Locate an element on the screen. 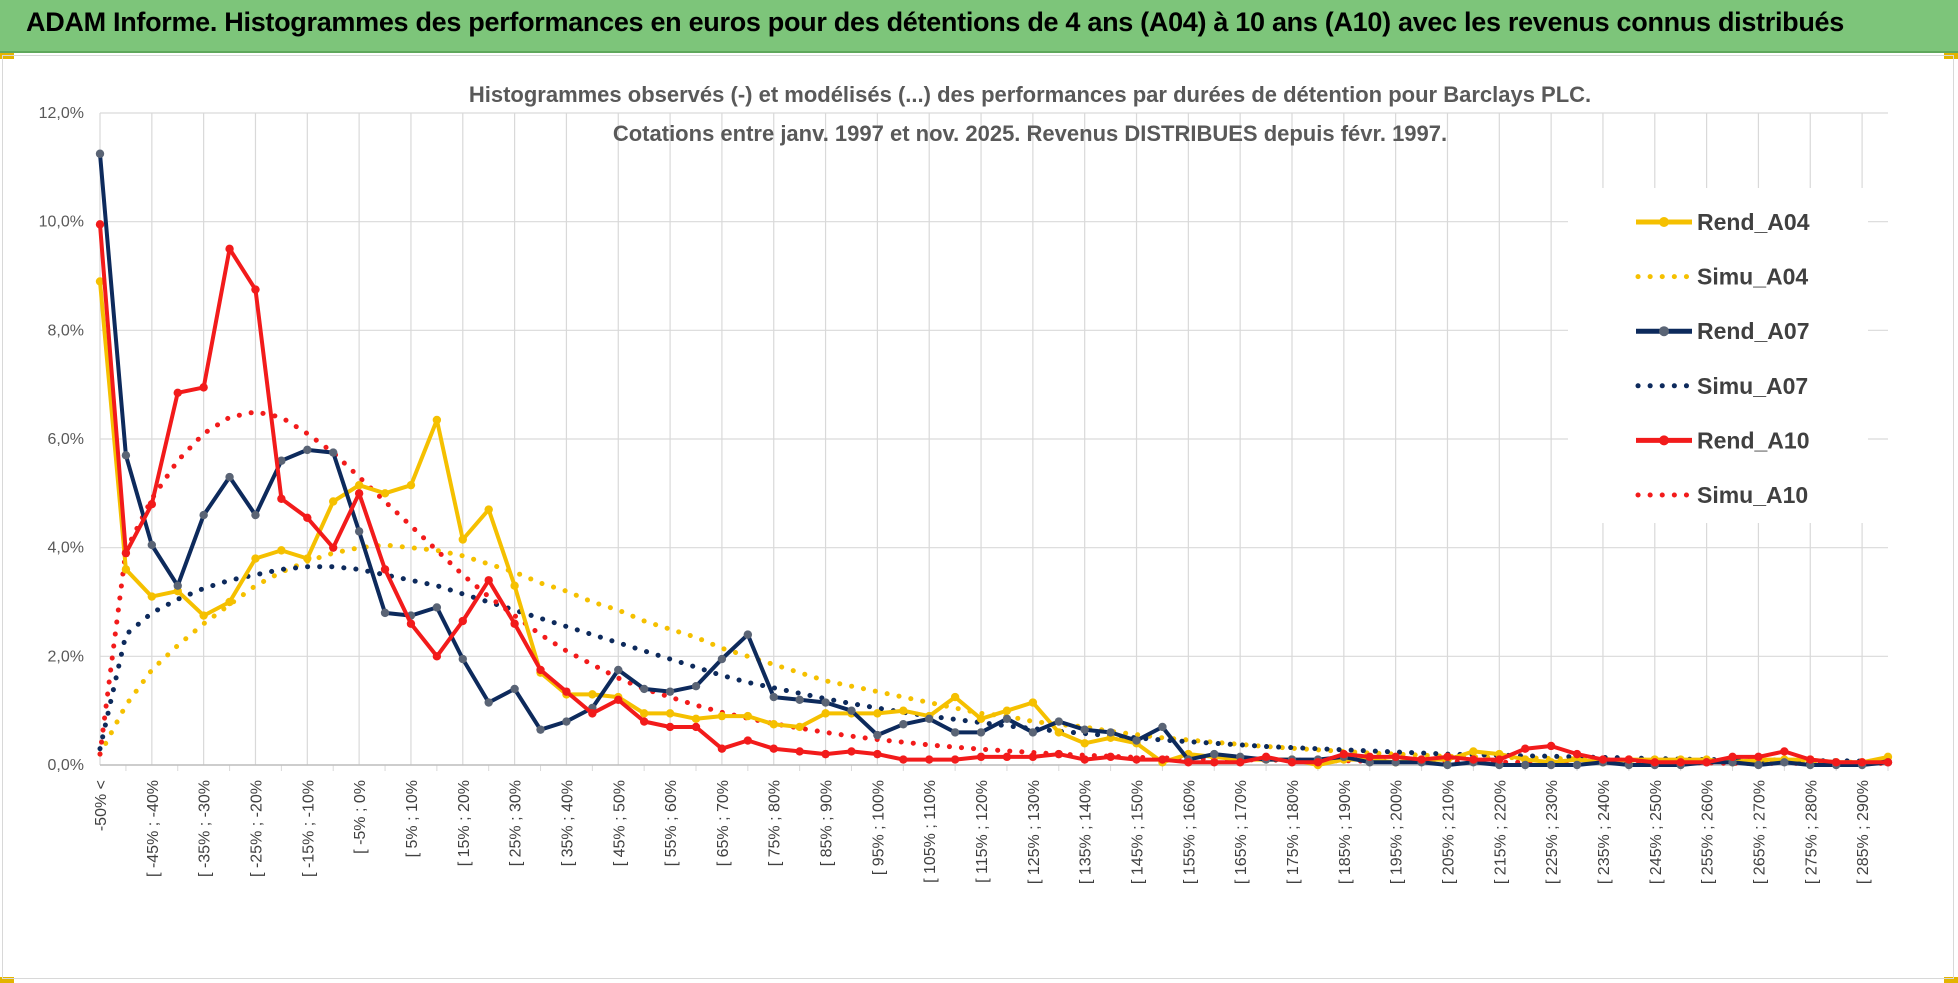  legend-item-Rend_A04: Rend_A04 is located at coordinates (1723, 222).